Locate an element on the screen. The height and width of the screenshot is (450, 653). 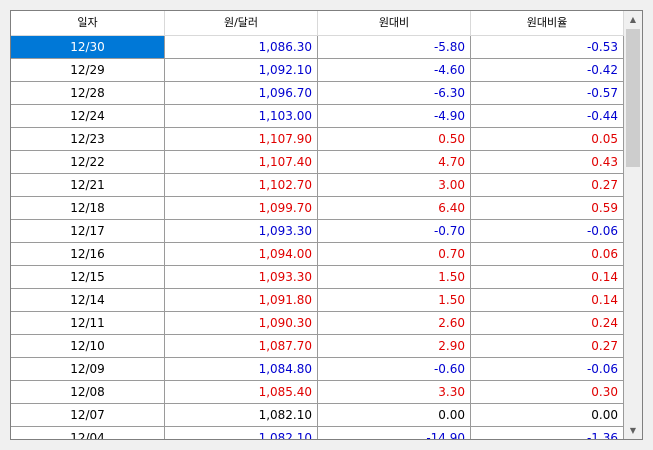
cell-diff: -0.70 is located at coordinates (394, 231).